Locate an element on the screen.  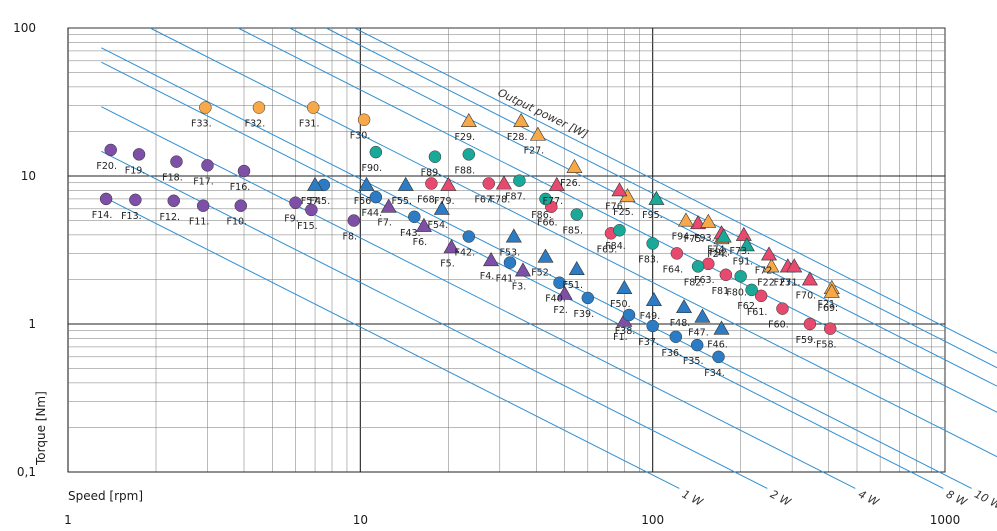
point-label: F55. is located at coordinates (401, 201).